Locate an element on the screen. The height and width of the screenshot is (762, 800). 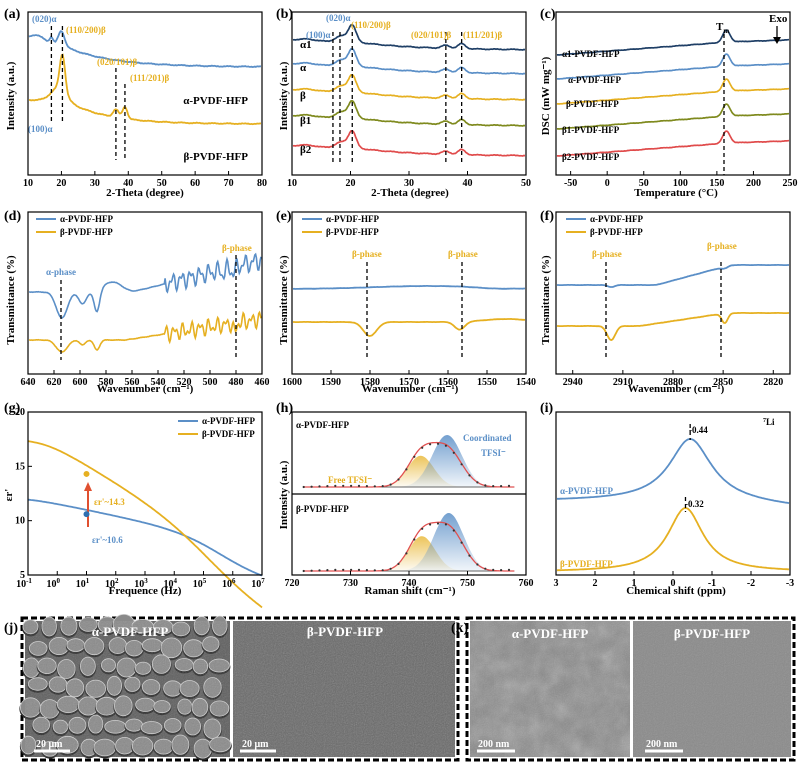
beta-phase-label-d: β-phase is located at coordinates (237, 248).